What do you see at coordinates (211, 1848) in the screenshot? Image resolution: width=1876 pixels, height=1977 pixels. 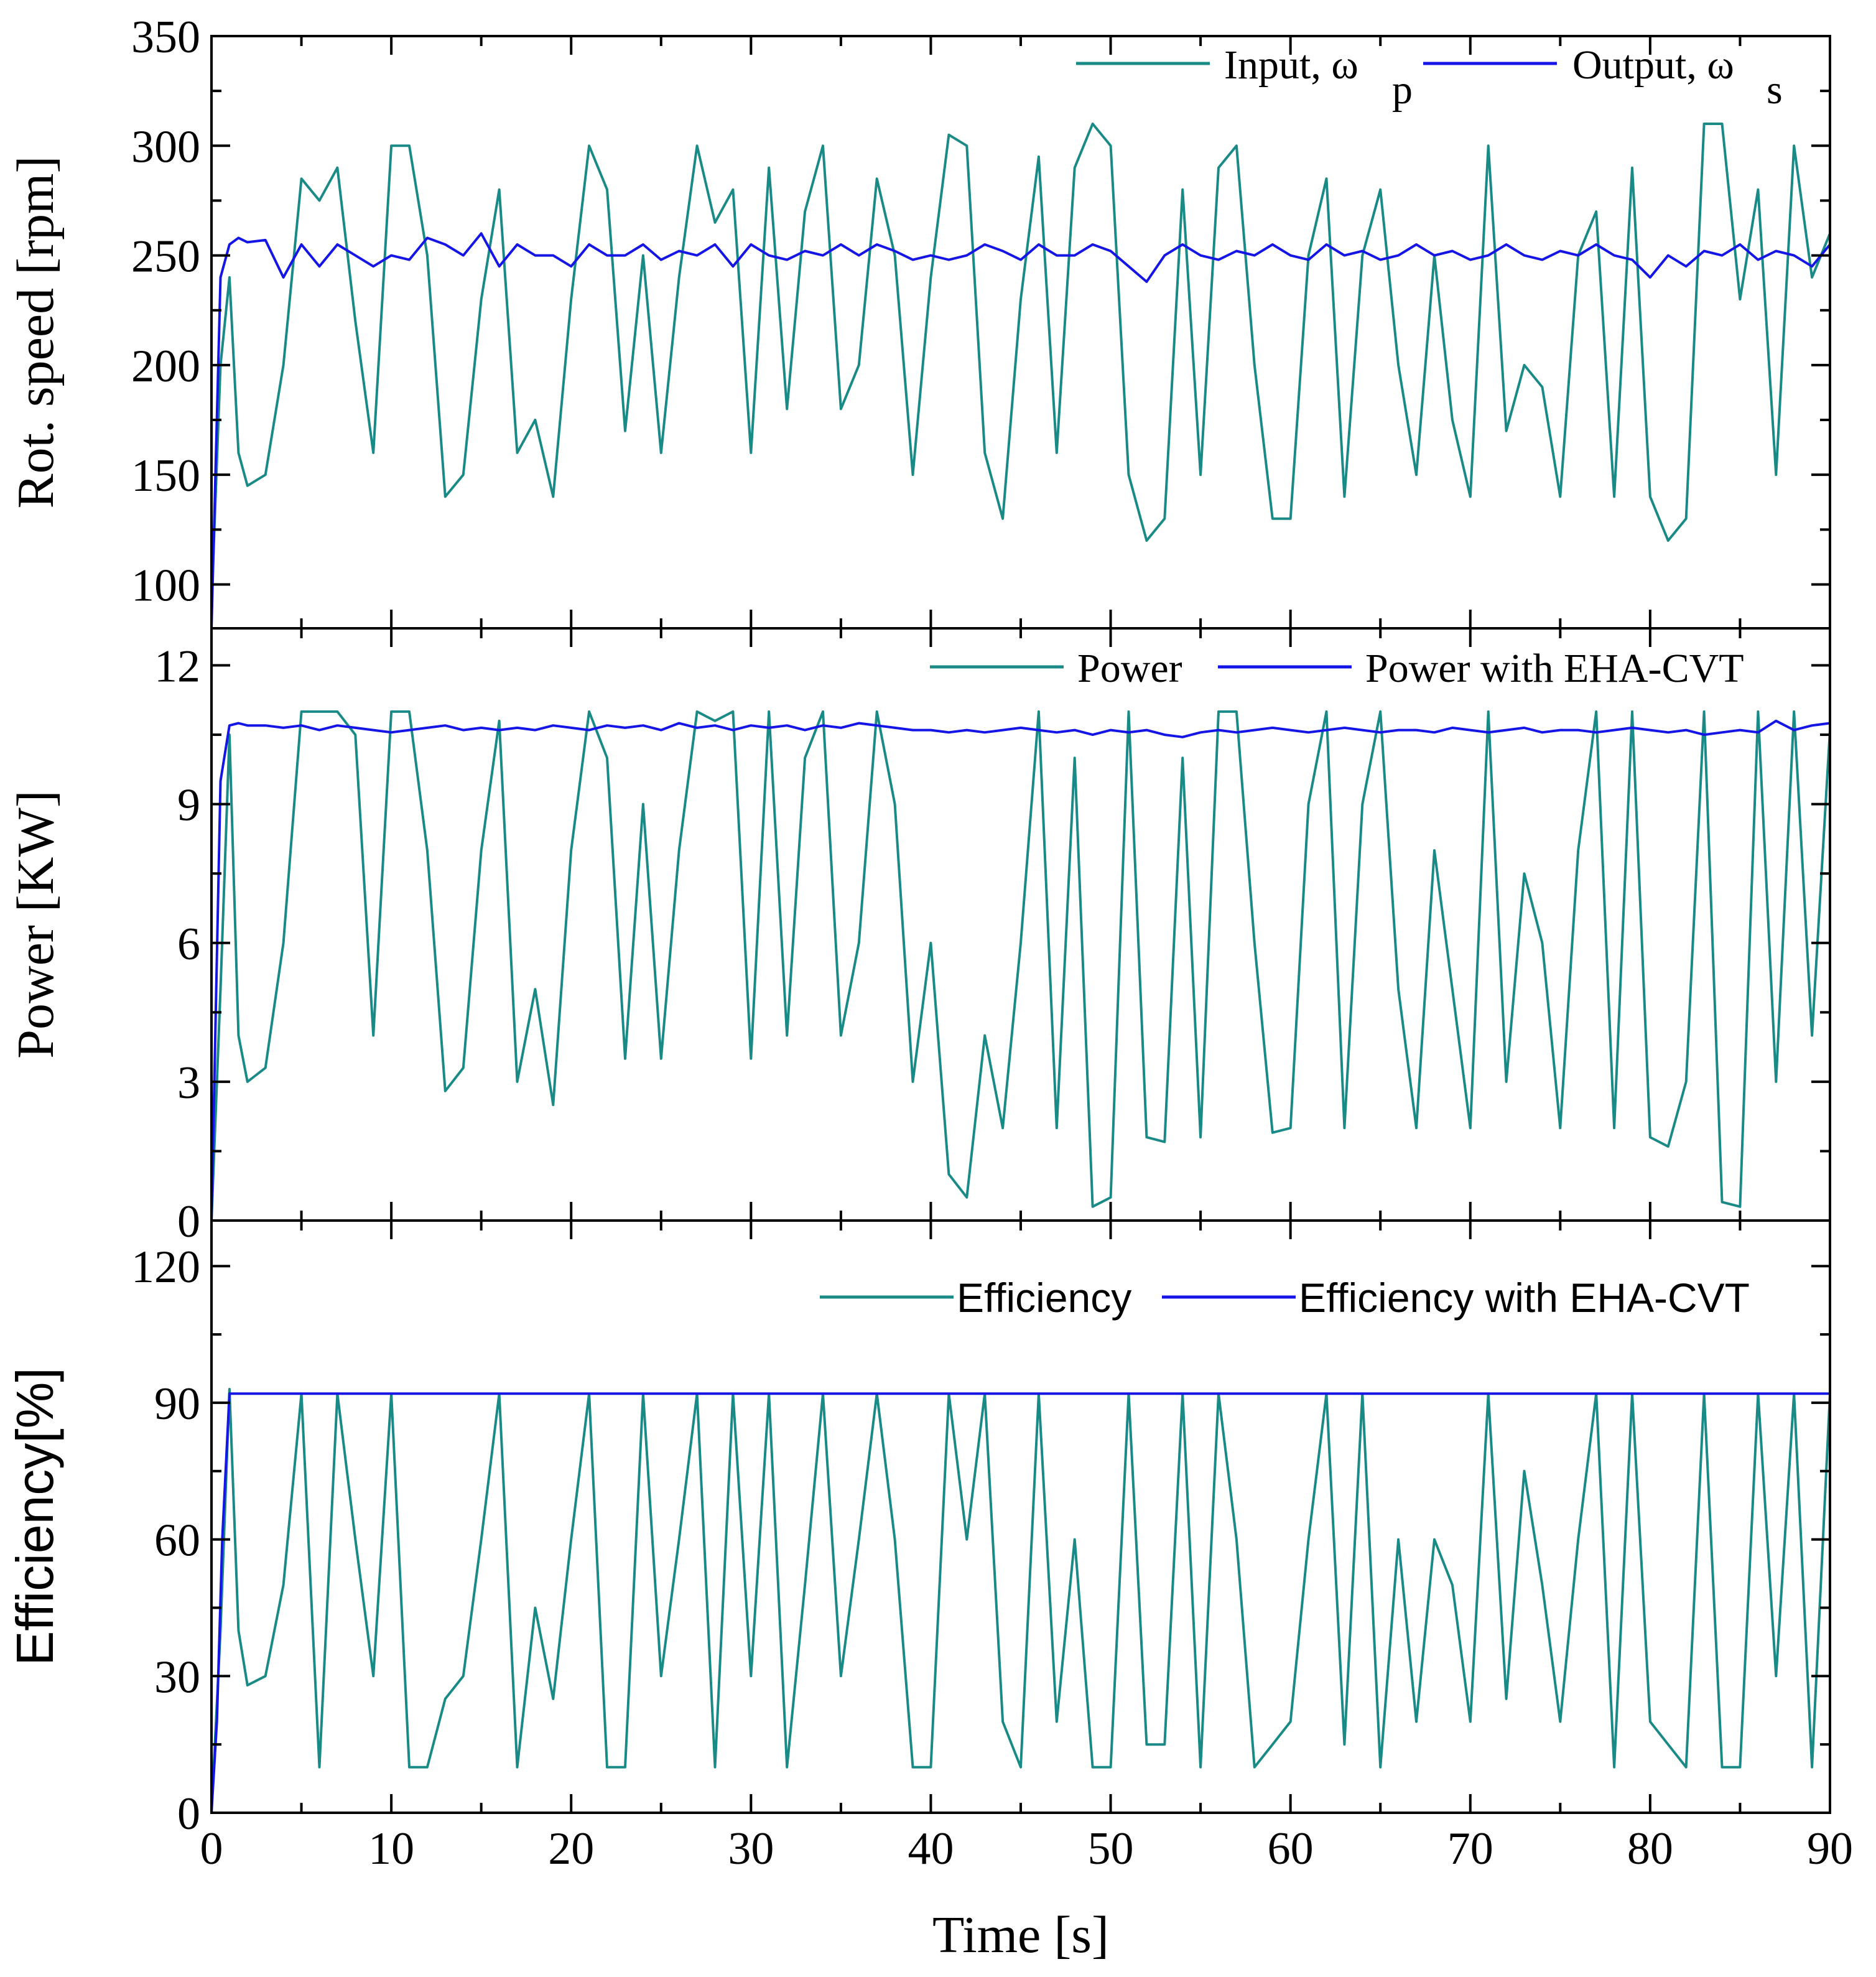 I see `x-tick-label: 0` at bounding box center [211, 1848].